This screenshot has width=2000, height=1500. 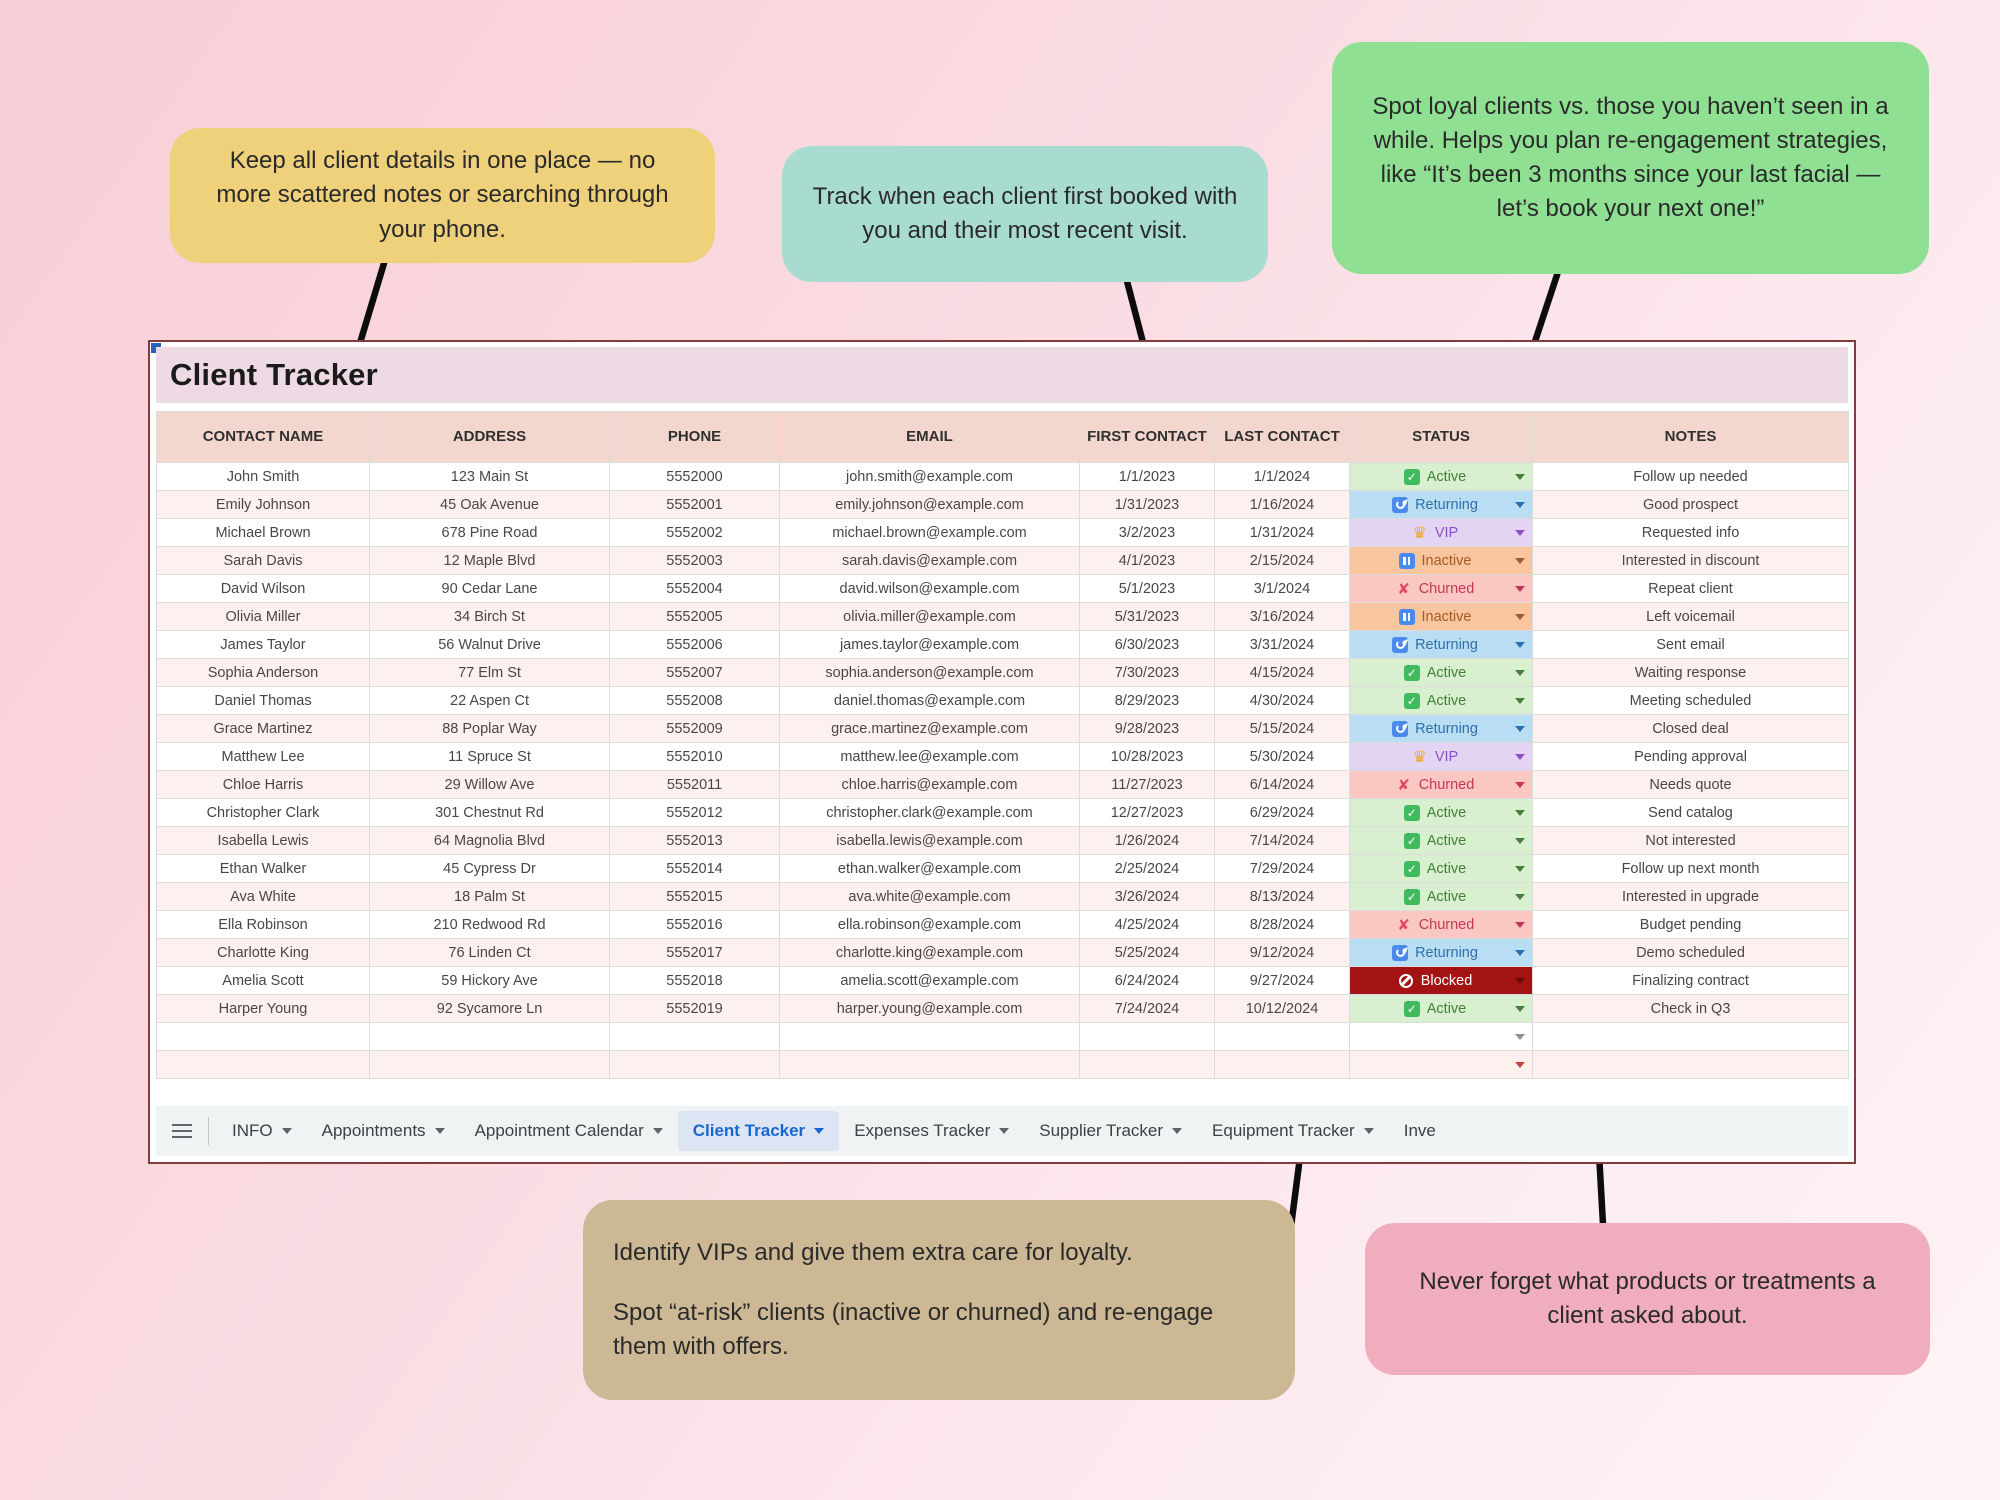 What do you see at coordinates (263, 616) in the screenshot?
I see `cell-name: Olivia Miller` at bounding box center [263, 616].